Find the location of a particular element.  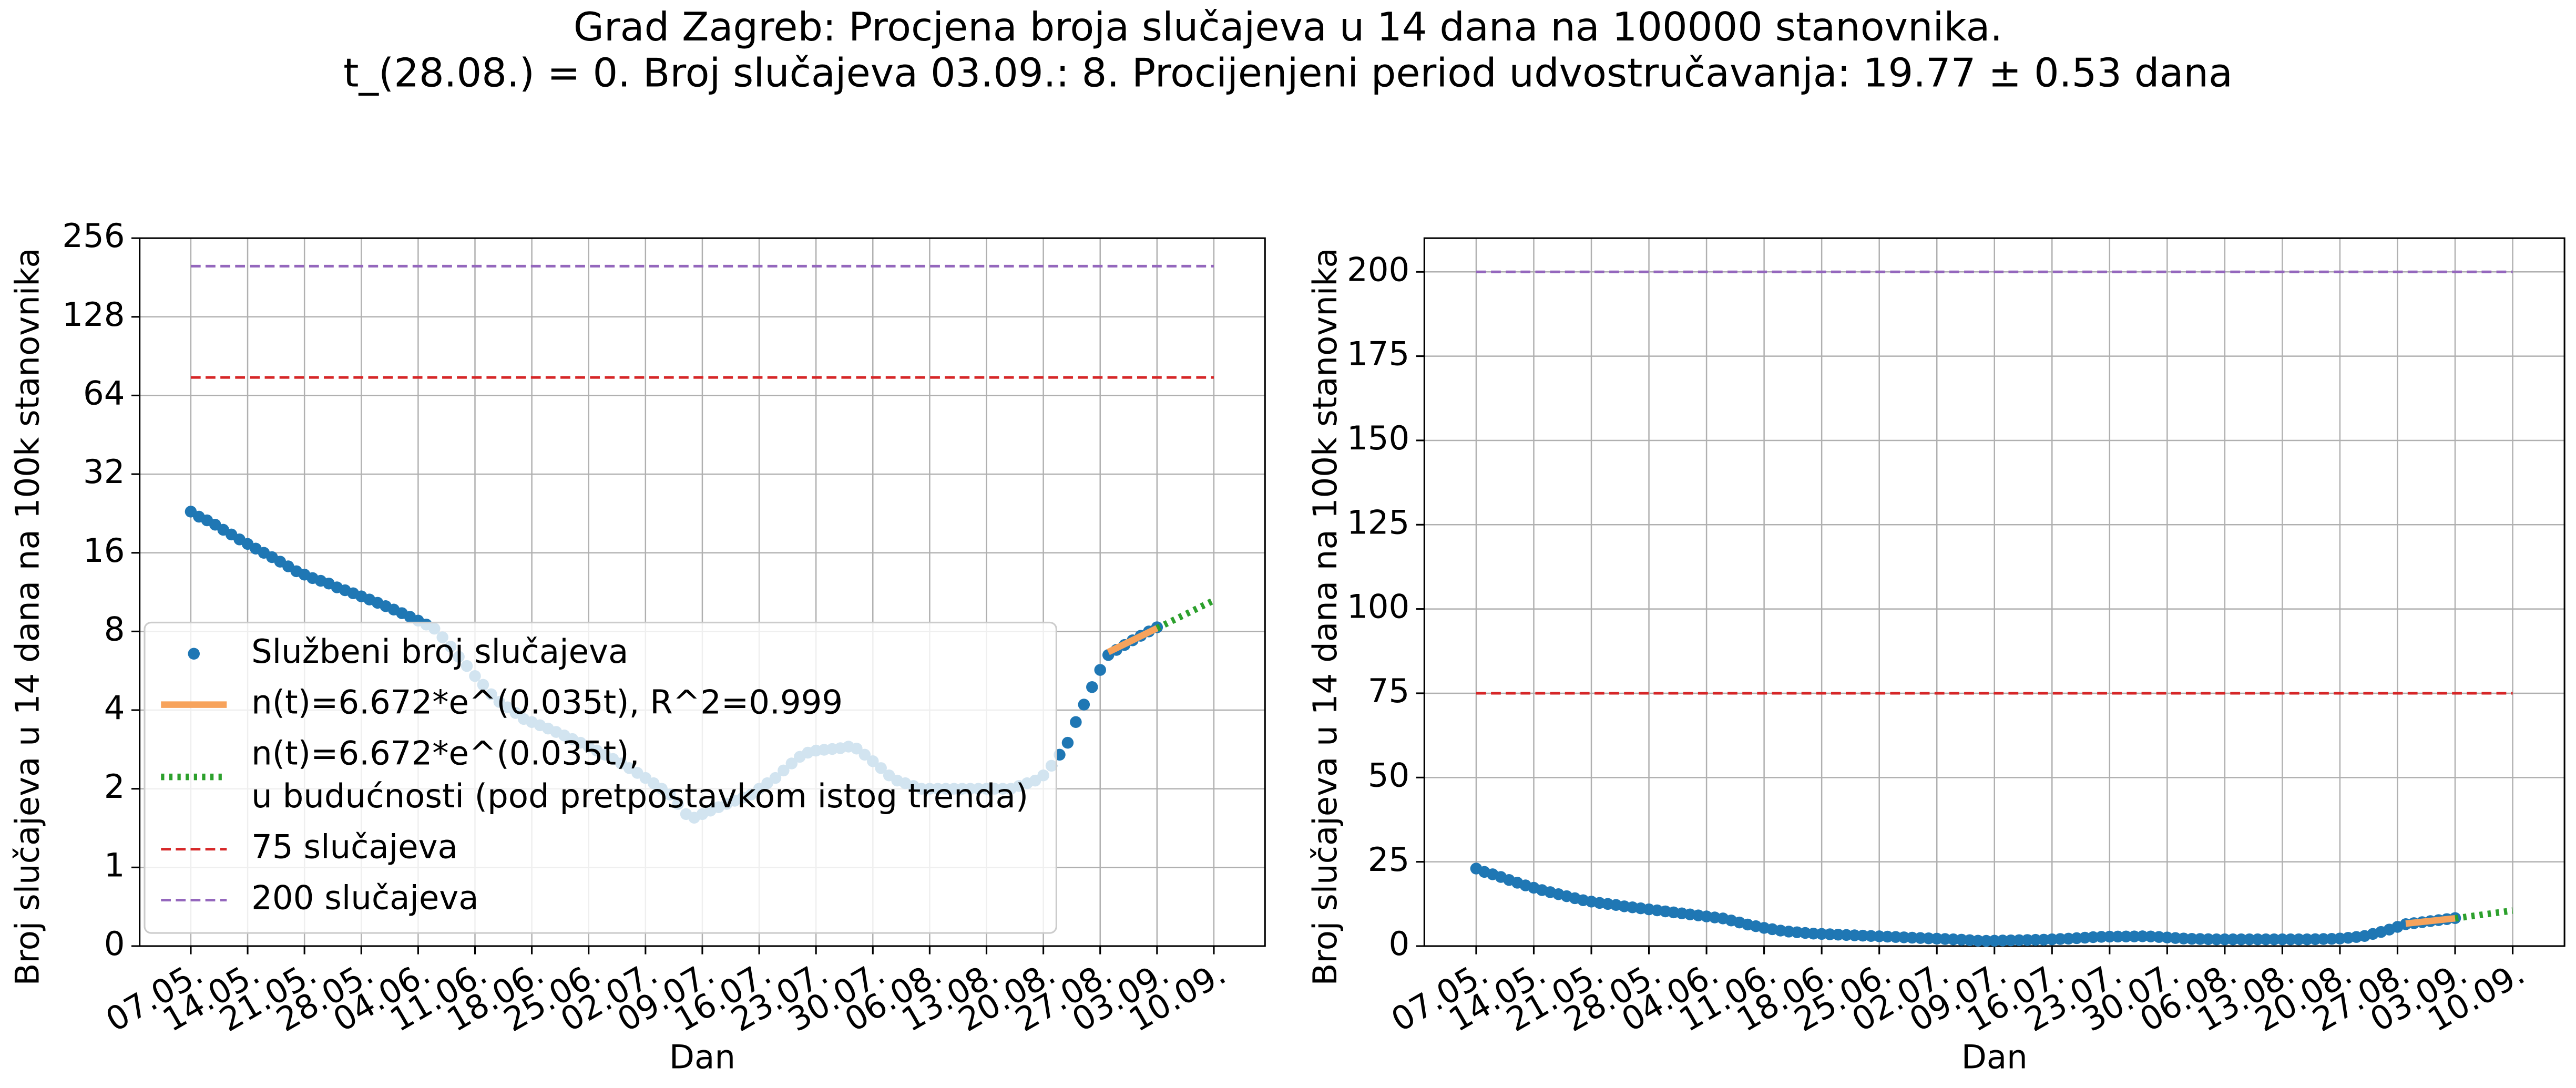

y-tick-label: 64 is located at coordinates (104, 393).